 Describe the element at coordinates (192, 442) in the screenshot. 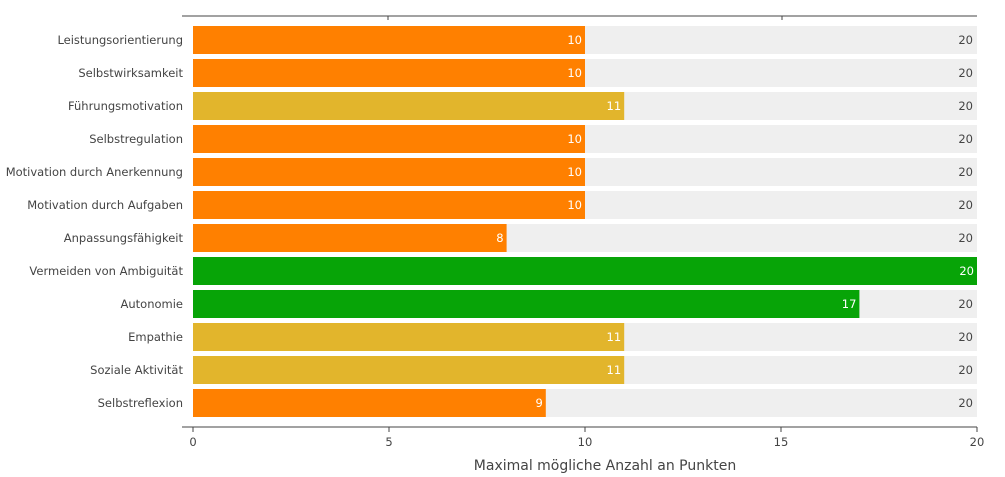

I see `x-tick-label: 0` at that location.